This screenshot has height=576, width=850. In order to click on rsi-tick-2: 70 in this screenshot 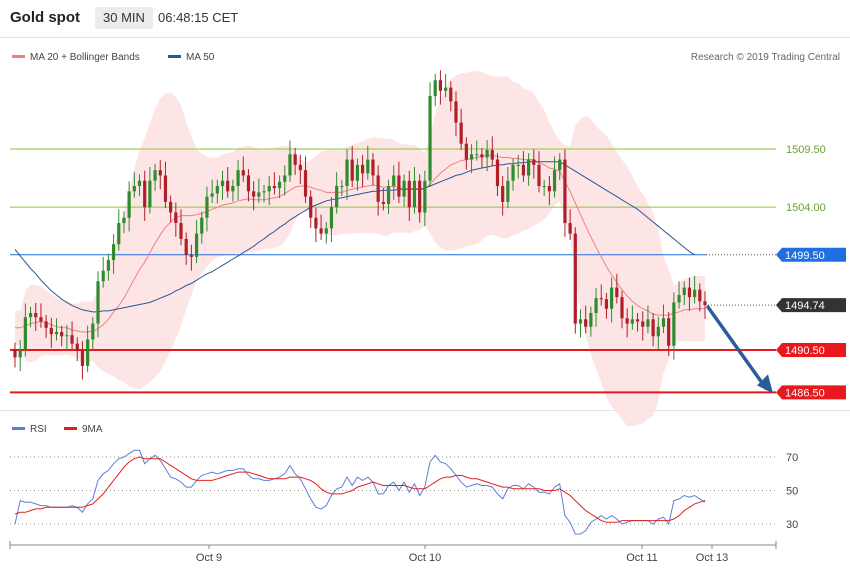, I will do `click(792, 458)`.